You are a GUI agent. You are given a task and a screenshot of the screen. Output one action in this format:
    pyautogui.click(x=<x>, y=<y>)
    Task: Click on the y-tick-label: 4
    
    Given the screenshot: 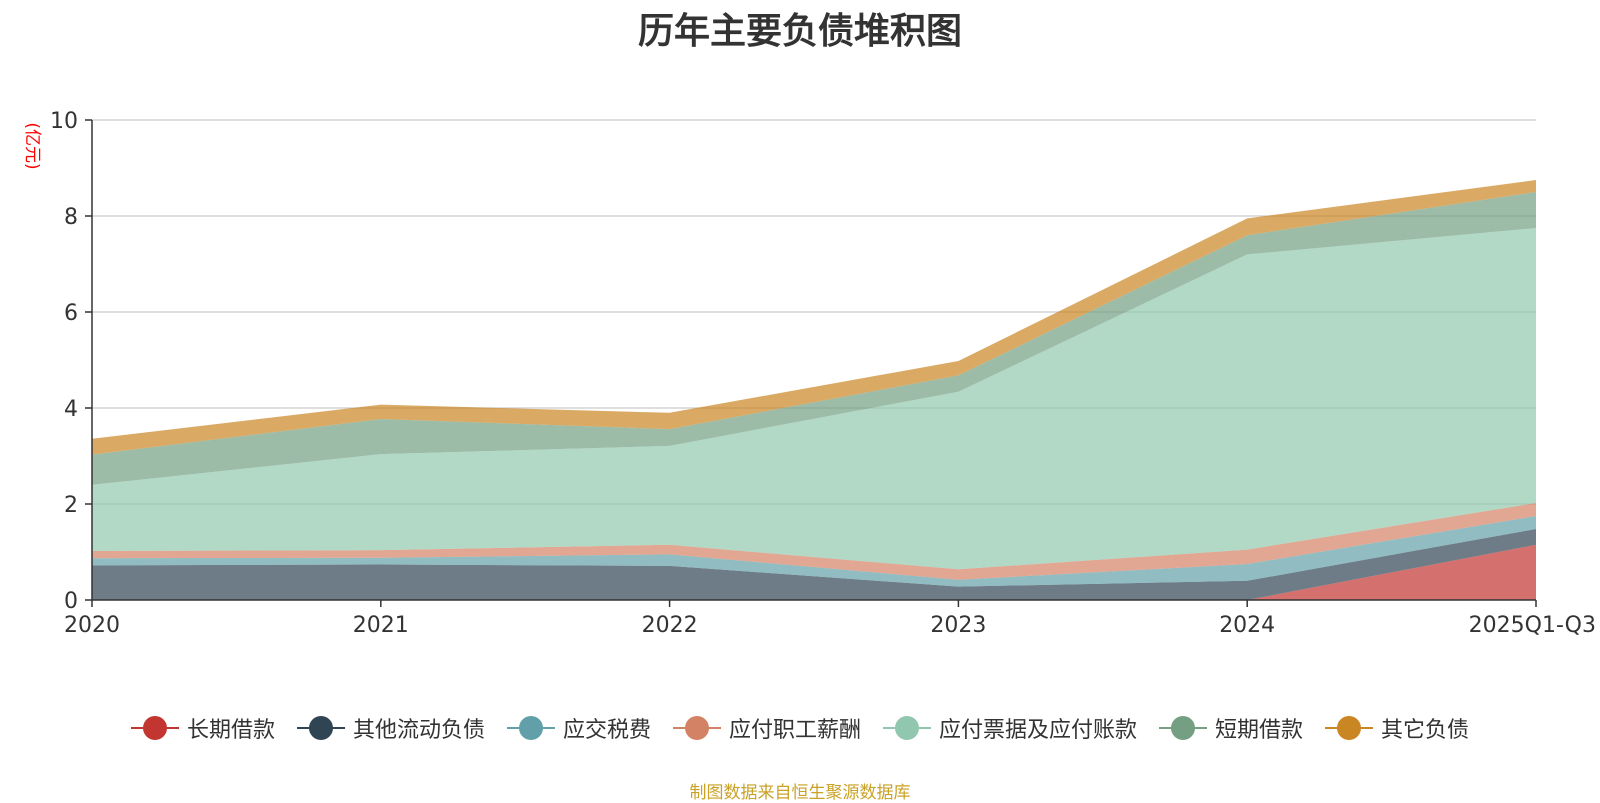 What is the action you would take?
    pyautogui.click(x=71, y=409)
    